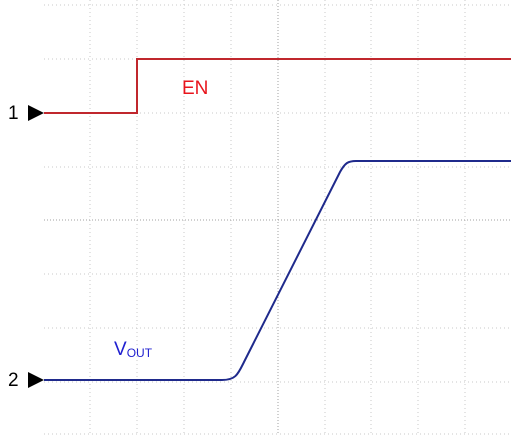 The image size is (511, 435). What do you see at coordinates (13, 380) in the screenshot?
I see `channel-marker: 2` at bounding box center [13, 380].